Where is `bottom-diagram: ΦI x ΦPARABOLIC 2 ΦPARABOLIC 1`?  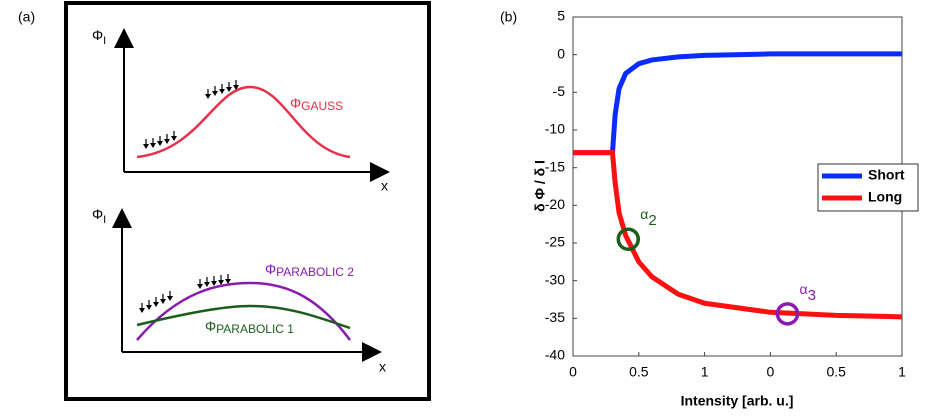
bottom-diagram: ΦI x ΦPARABOLIC 2 ΦPARABOLIC 1 is located at coordinates (239, 290).